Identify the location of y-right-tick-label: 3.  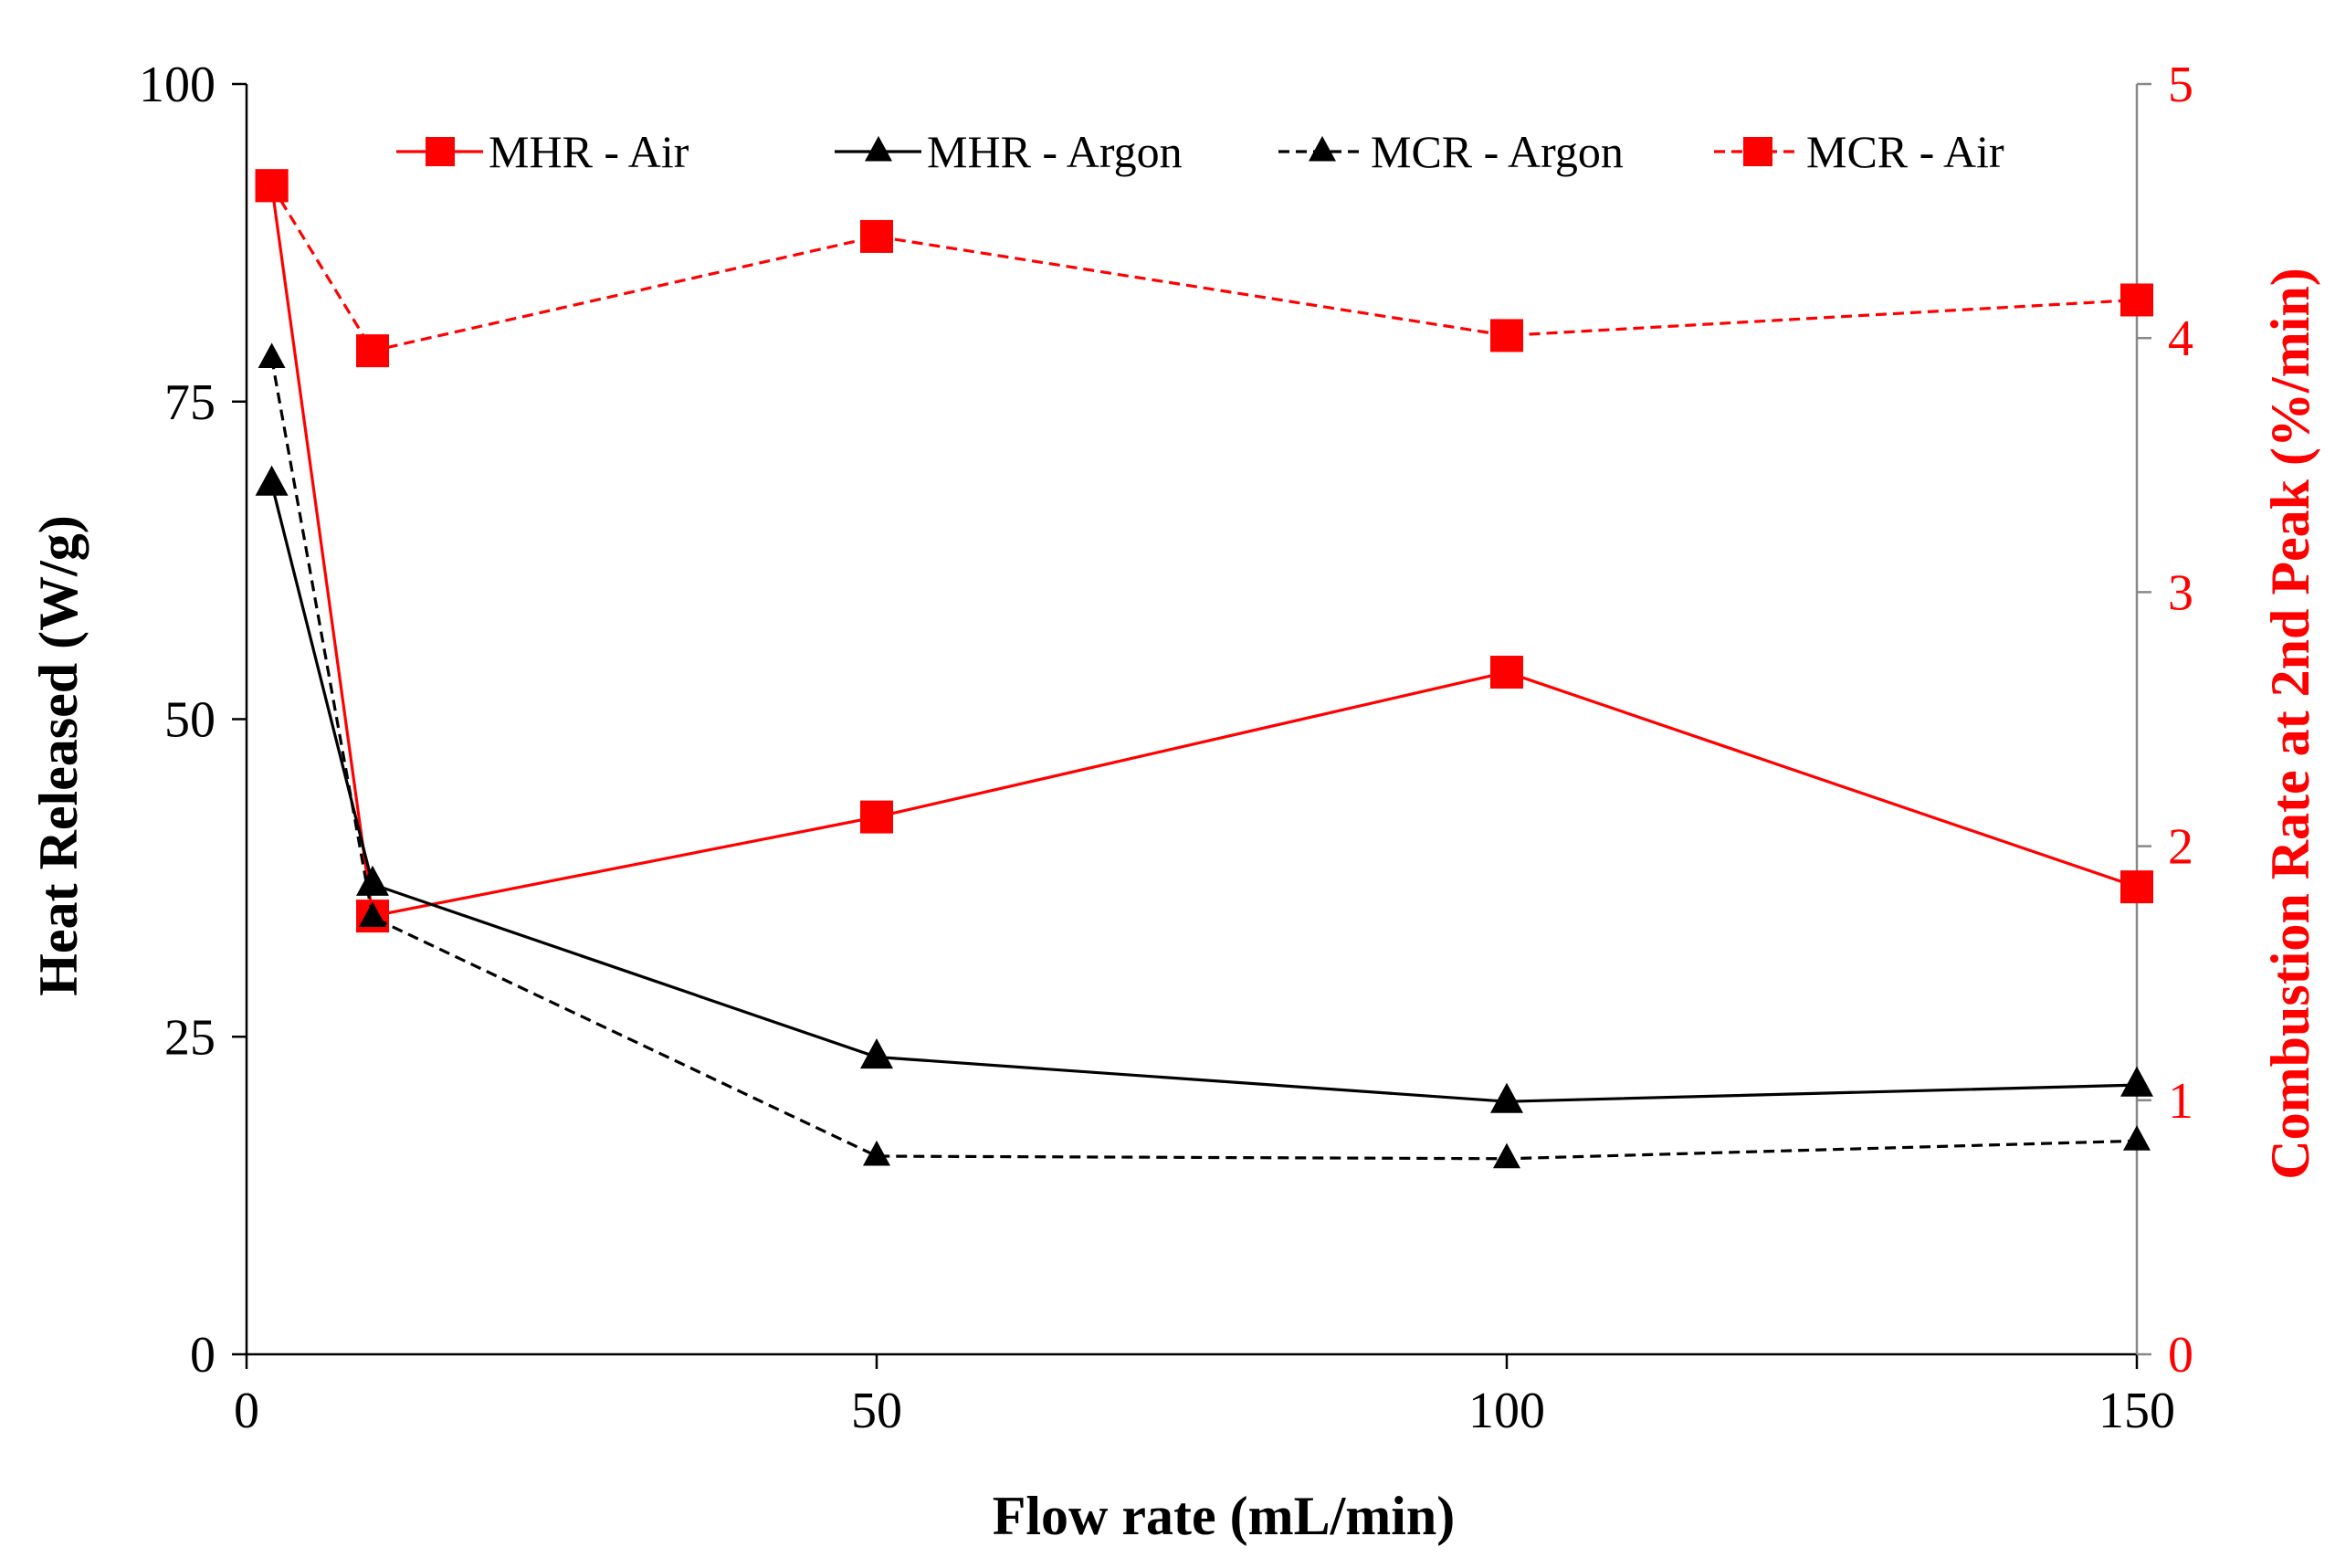
(2180, 592).